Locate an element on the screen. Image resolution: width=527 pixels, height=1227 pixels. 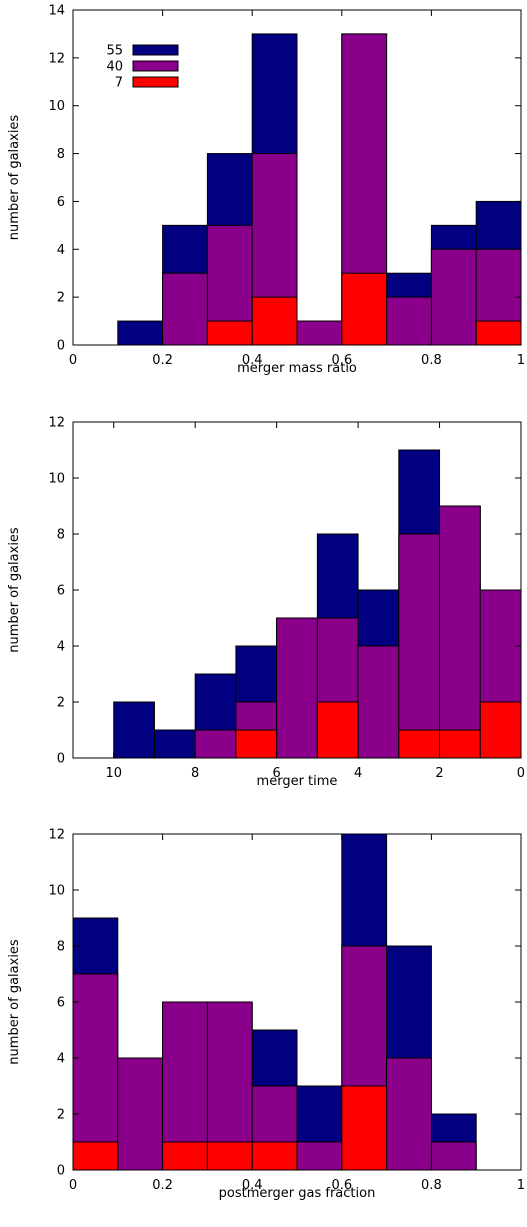
y-tick-label-2-2: 4 is located at coordinates (61, 647).